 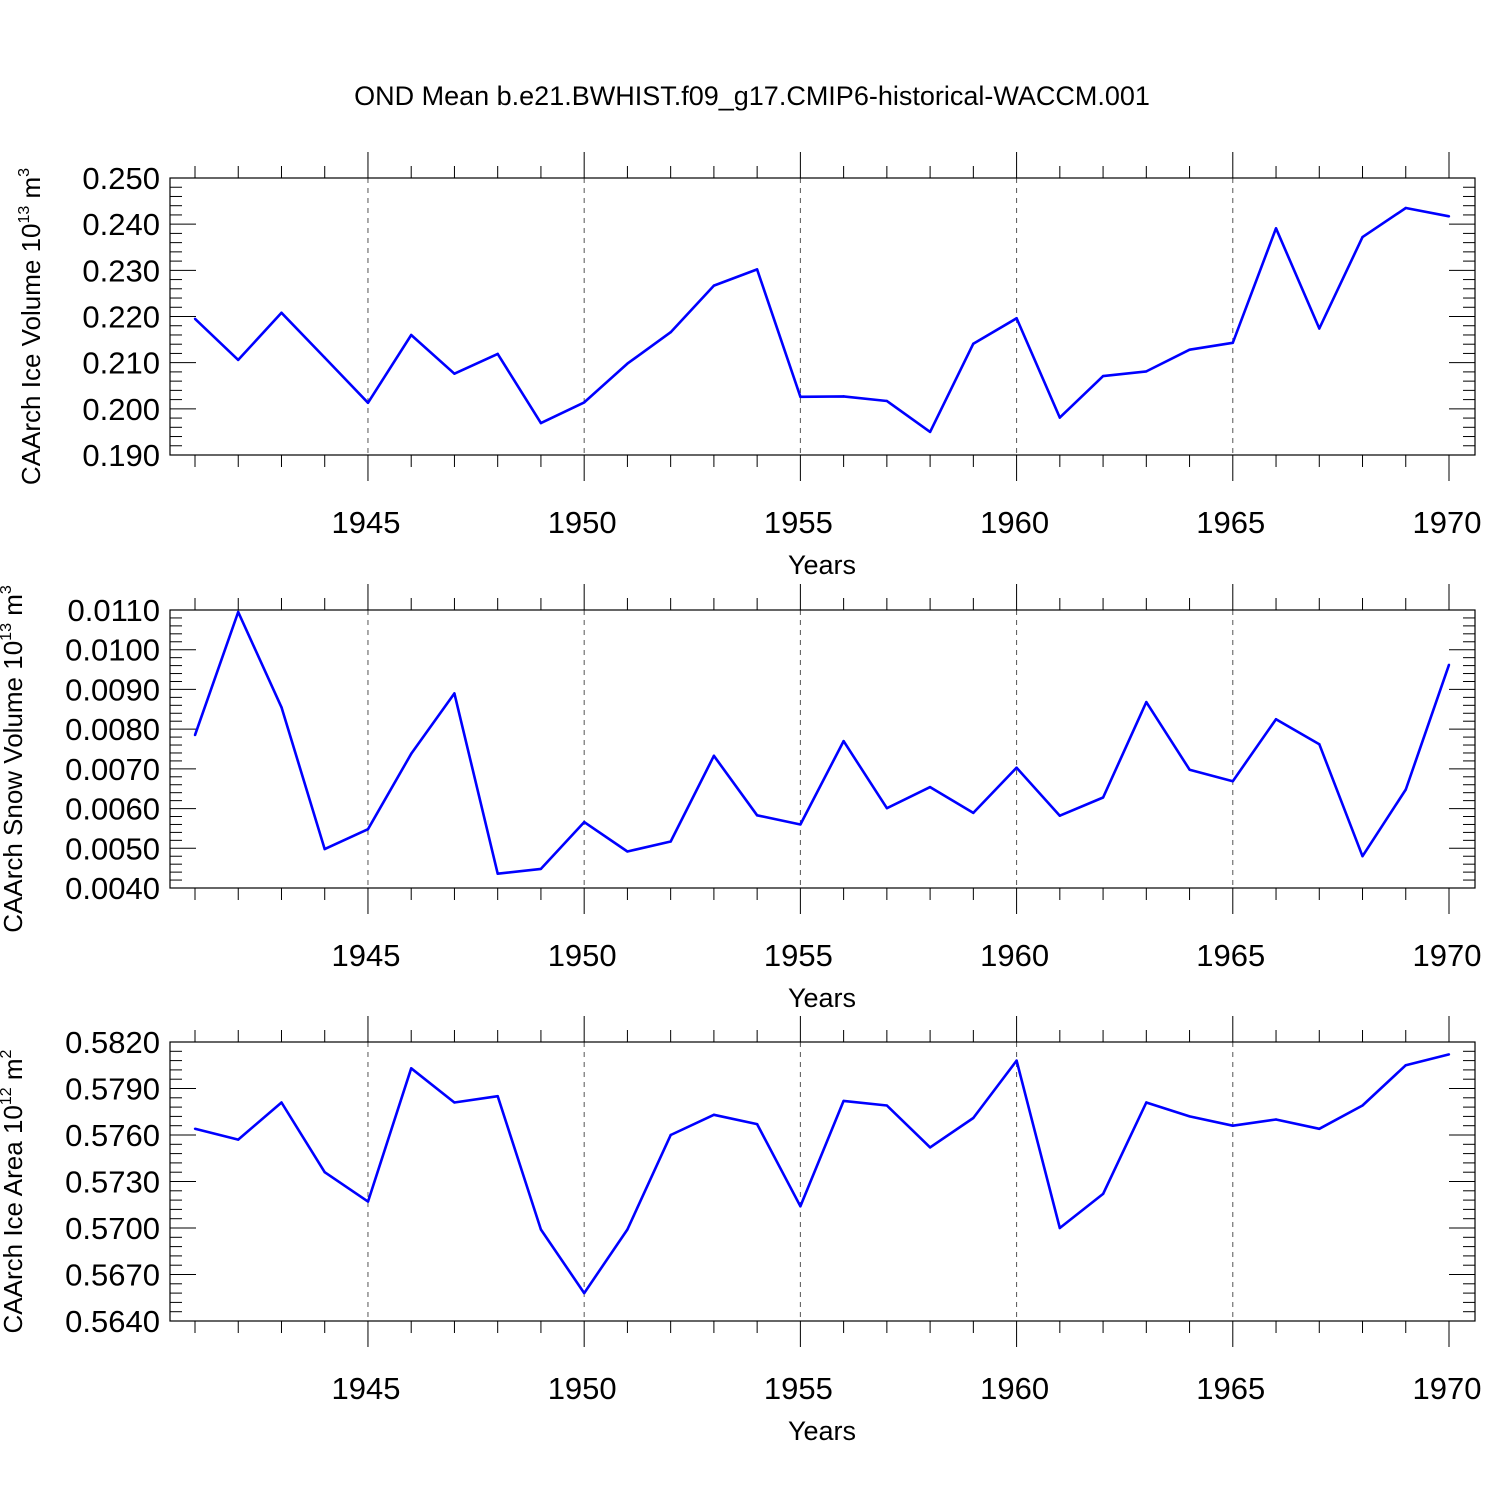 I want to click on y-tick-label: 0.5640, so click(x=112, y=1321).